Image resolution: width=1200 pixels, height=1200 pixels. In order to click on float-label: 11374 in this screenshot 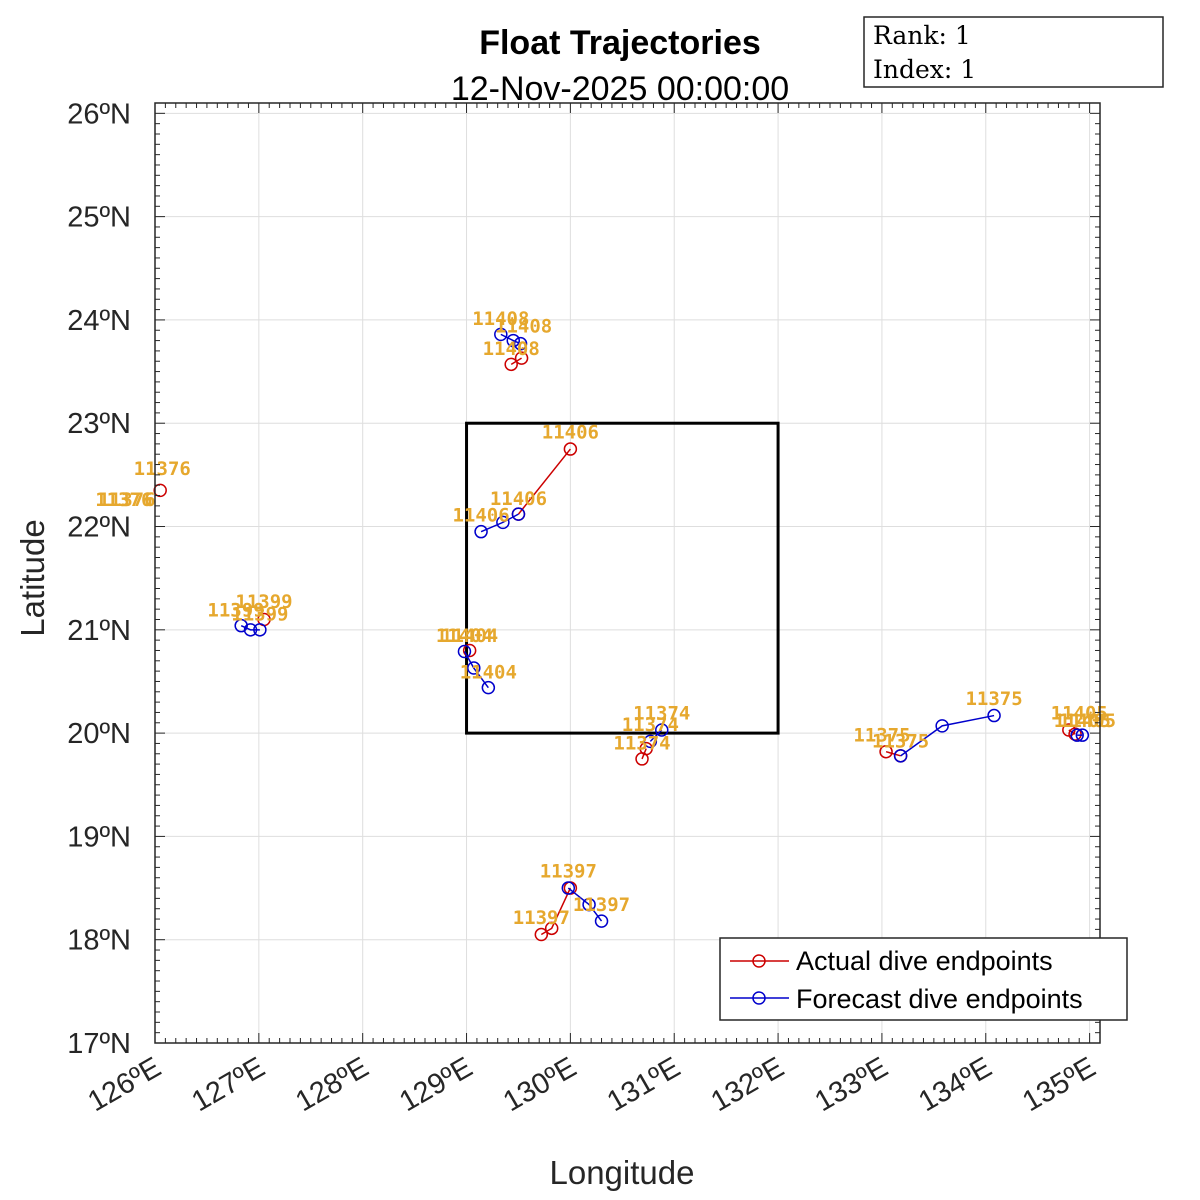, I will do `click(641, 744)`.